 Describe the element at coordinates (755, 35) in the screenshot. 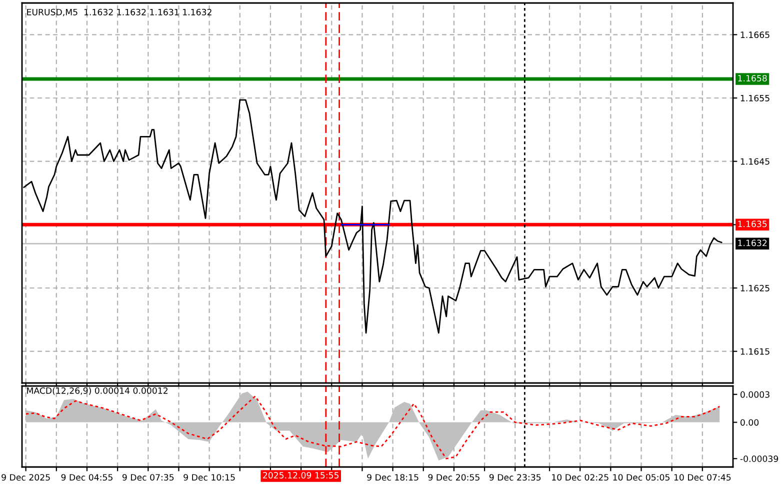

I see `y-tick-label: 1.1665` at that location.